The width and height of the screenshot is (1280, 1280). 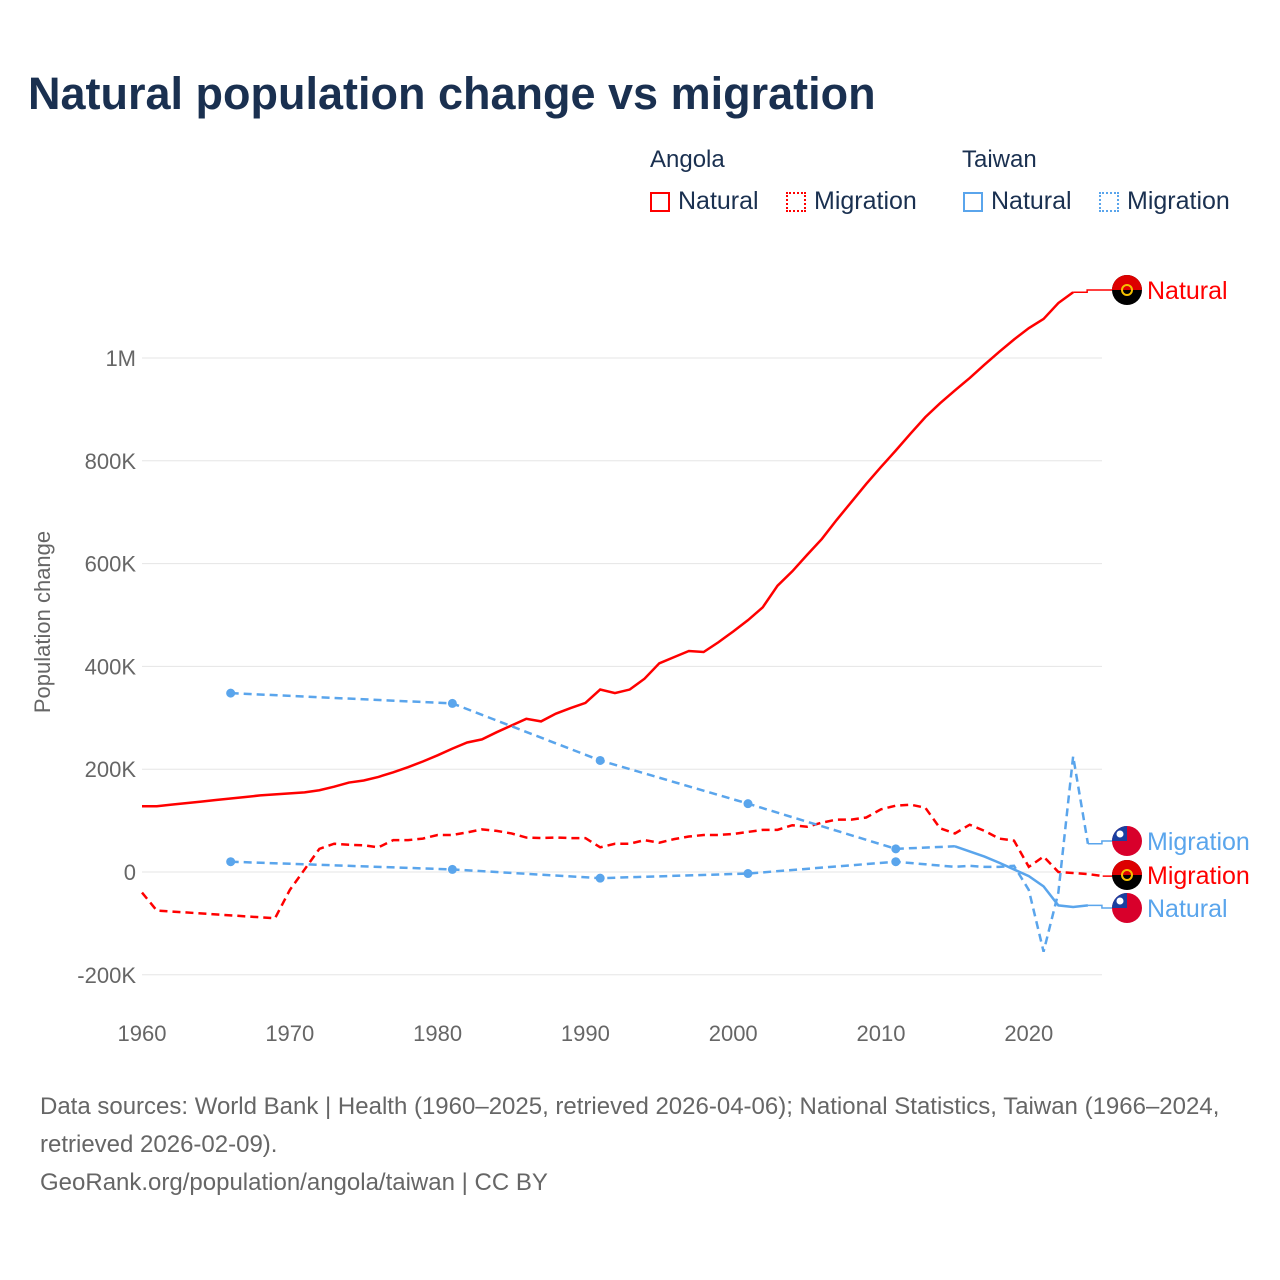 What do you see at coordinates (687, 159) in the screenshot?
I see `legend-group-angola: Angola` at bounding box center [687, 159].